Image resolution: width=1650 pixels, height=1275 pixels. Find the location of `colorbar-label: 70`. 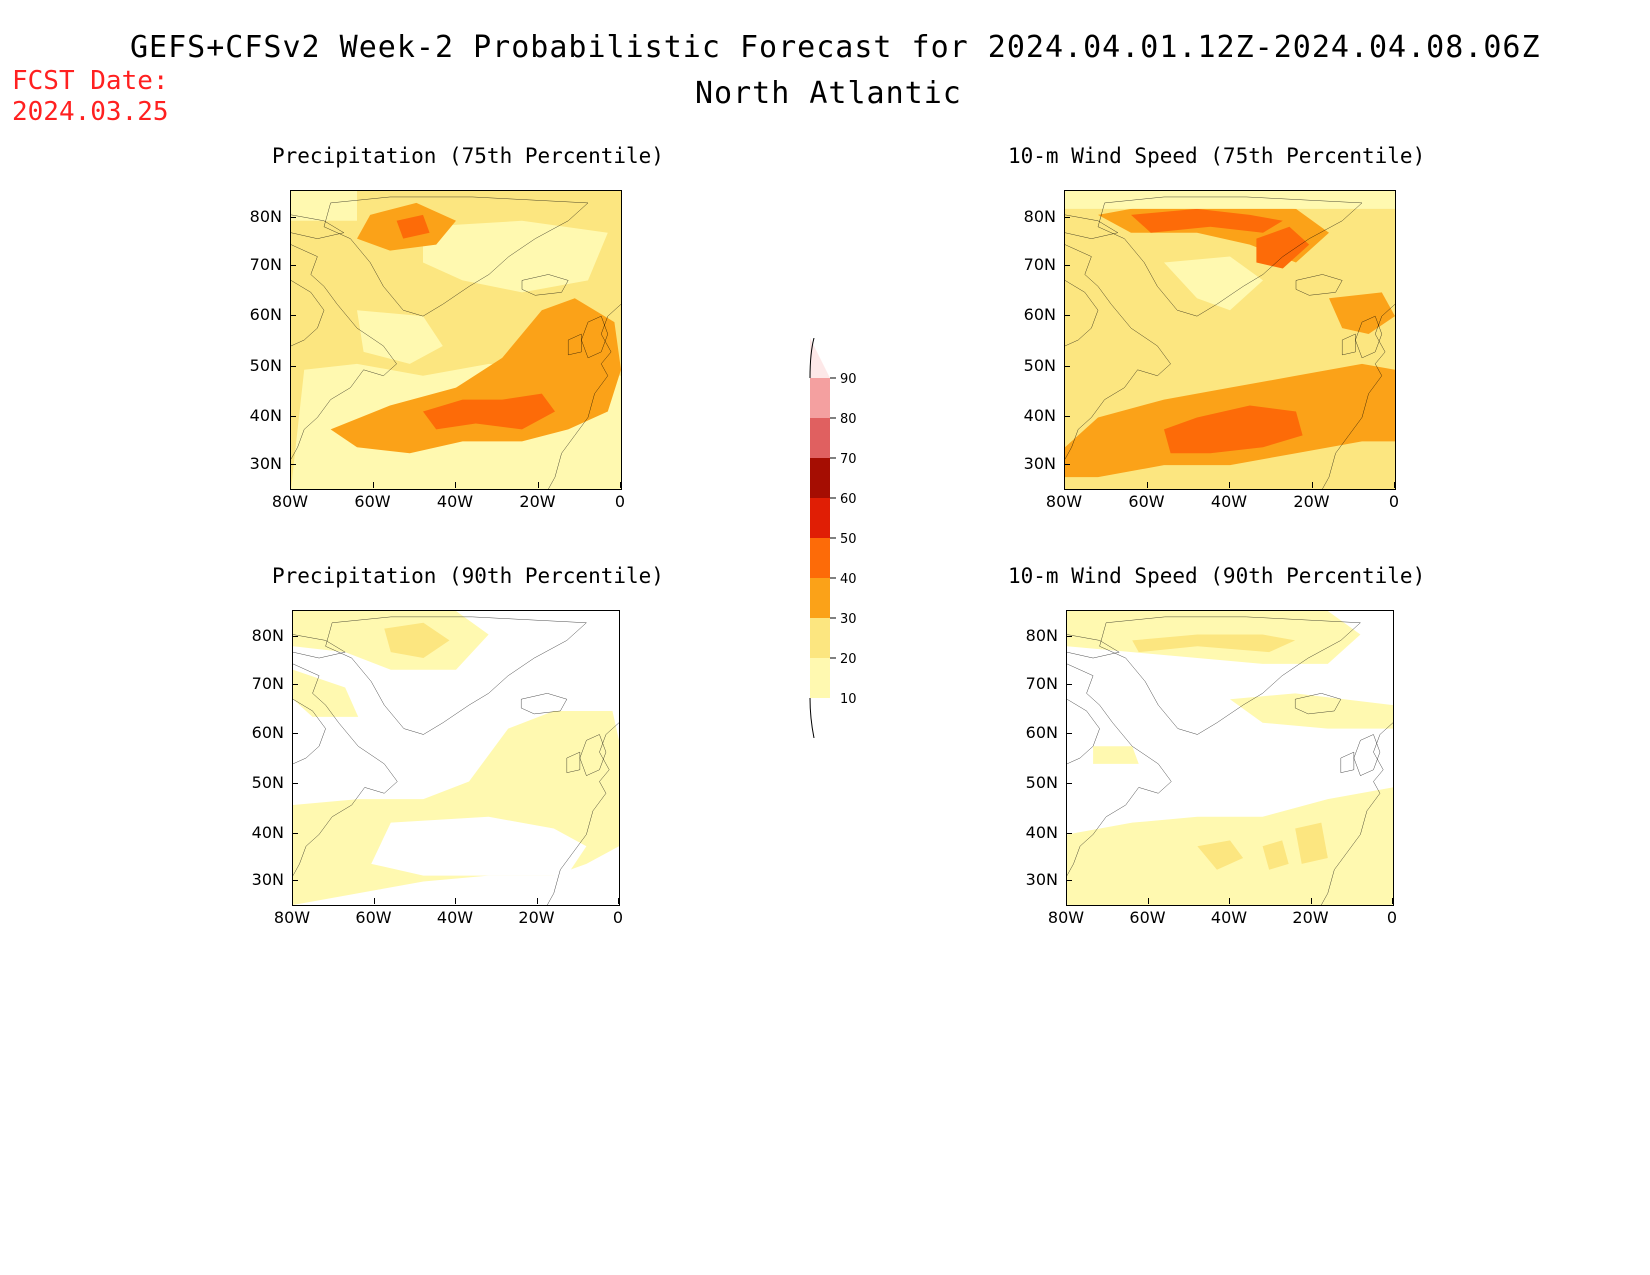

colorbar-label: 70 is located at coordinates (848, 459).